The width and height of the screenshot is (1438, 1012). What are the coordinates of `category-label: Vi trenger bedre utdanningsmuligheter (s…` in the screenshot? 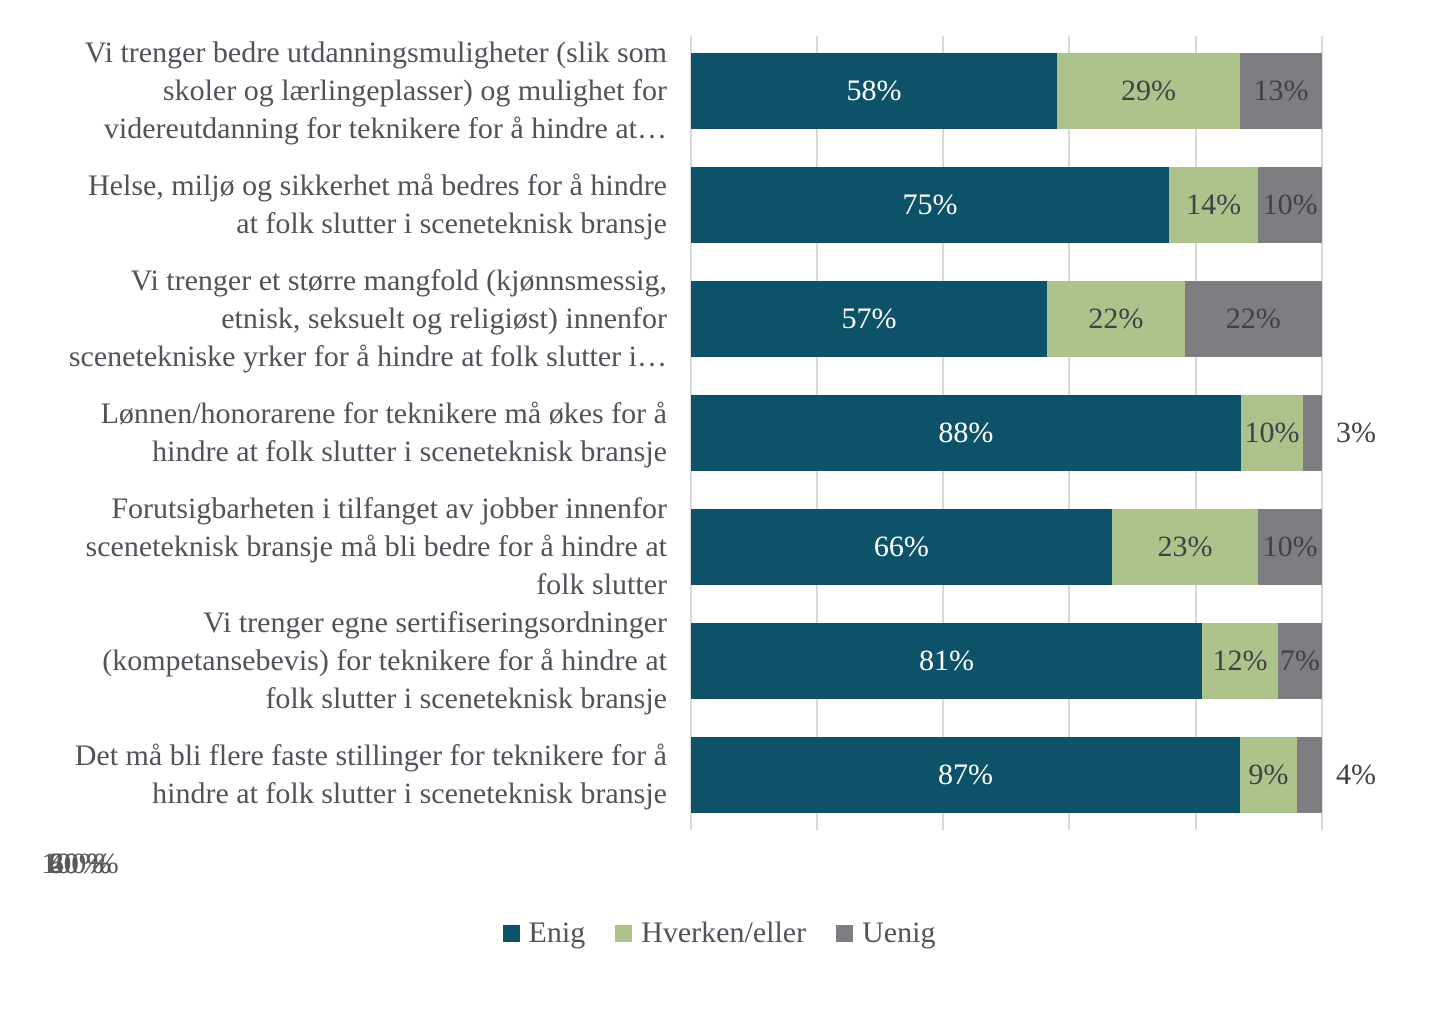 It's located at (375, 90).